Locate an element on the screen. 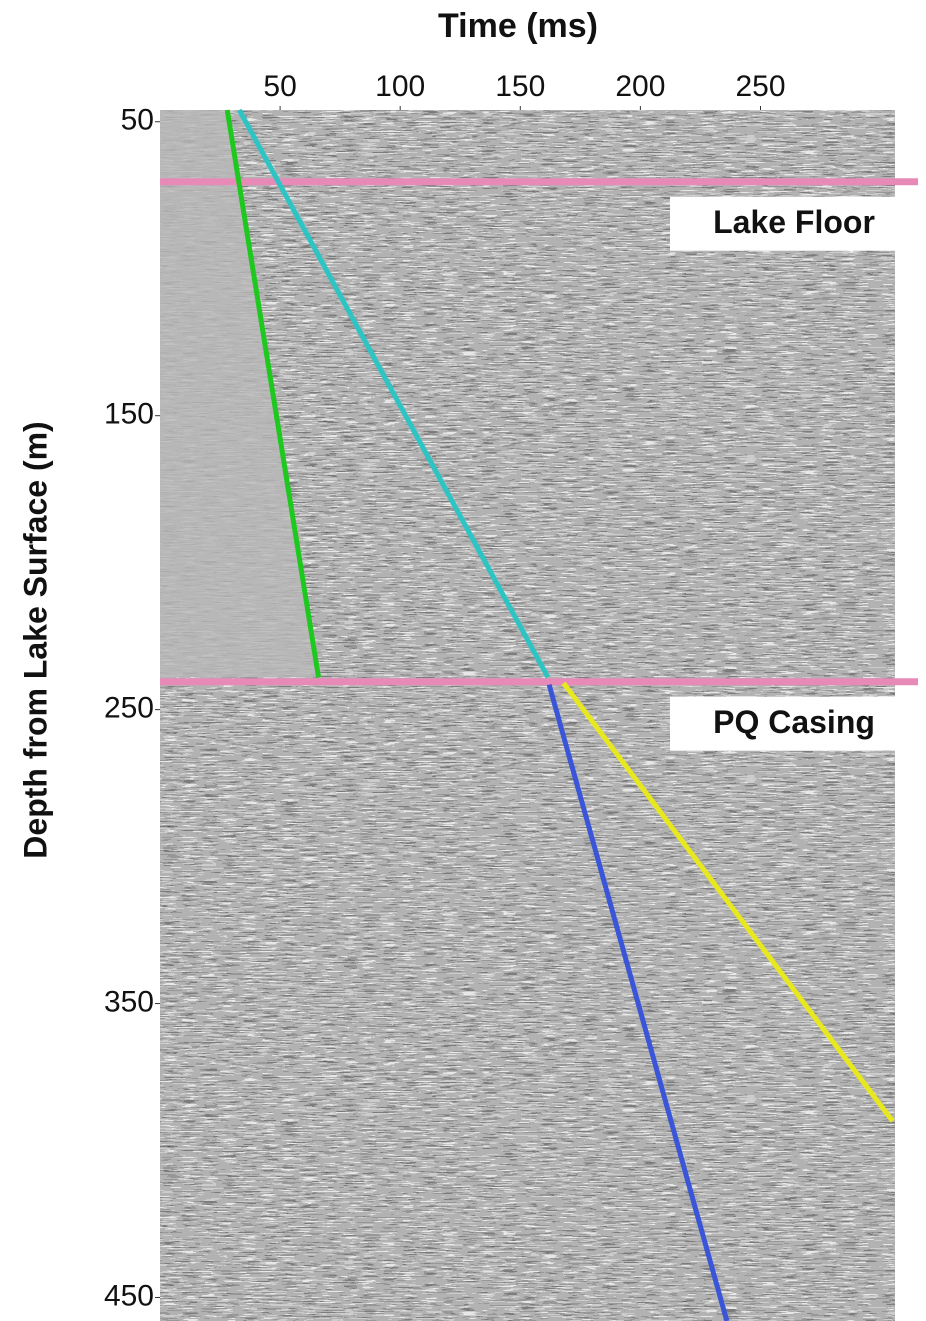 The image size is (926, 1321). y-axis-label: Depth from Lake Surface (m) is located at coordinates (35, 639).